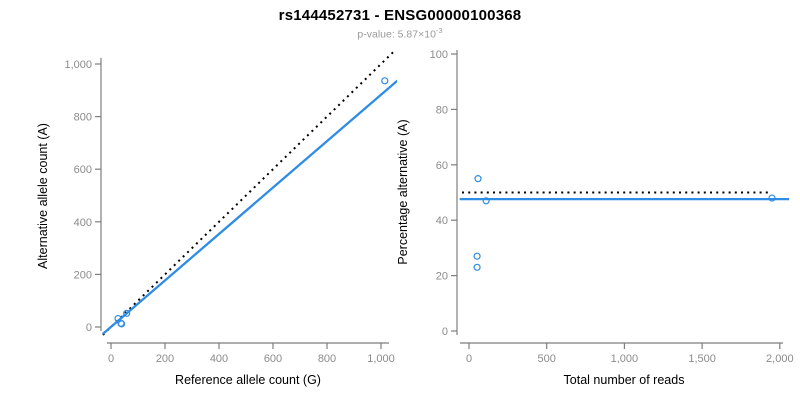 This screenshot has height=400, width=800. What do you see at coordinates (702, 359) in the screenshot?
I see `x-tick-label: 1,500` at bounding box center [702, 359].